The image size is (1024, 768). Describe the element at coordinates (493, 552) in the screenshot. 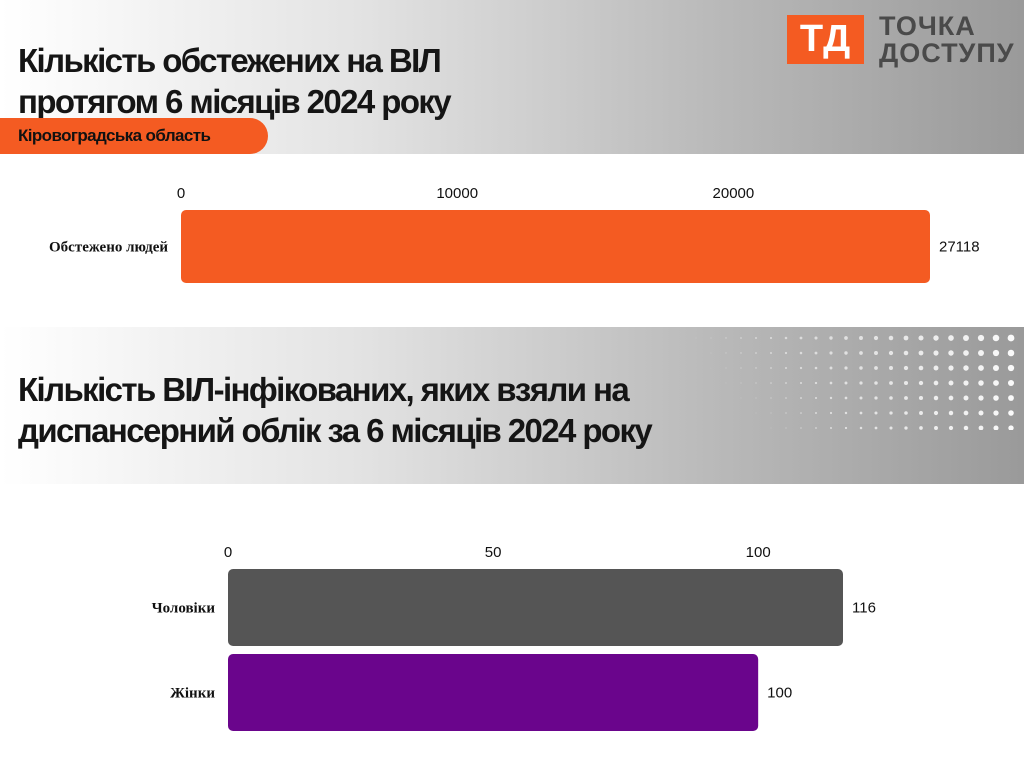

I see `registered-tick-label: 50` at that location.